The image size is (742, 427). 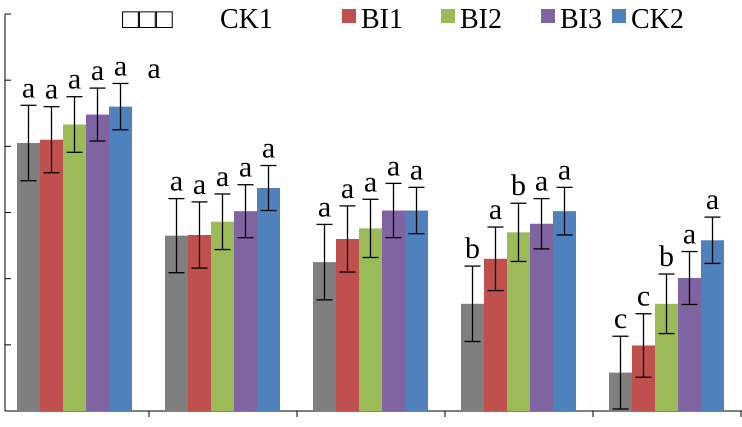 What do you see at coordinates (481, 19) in the screenshot?
I see `legend-label-bi2: BI2` at bounding box center [481, 19].